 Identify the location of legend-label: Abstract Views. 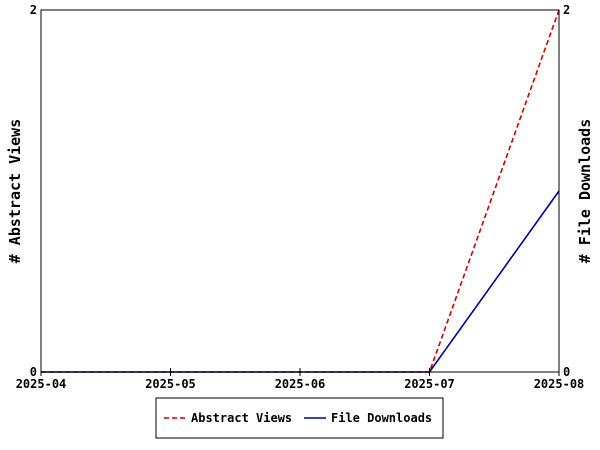
(241, 418).